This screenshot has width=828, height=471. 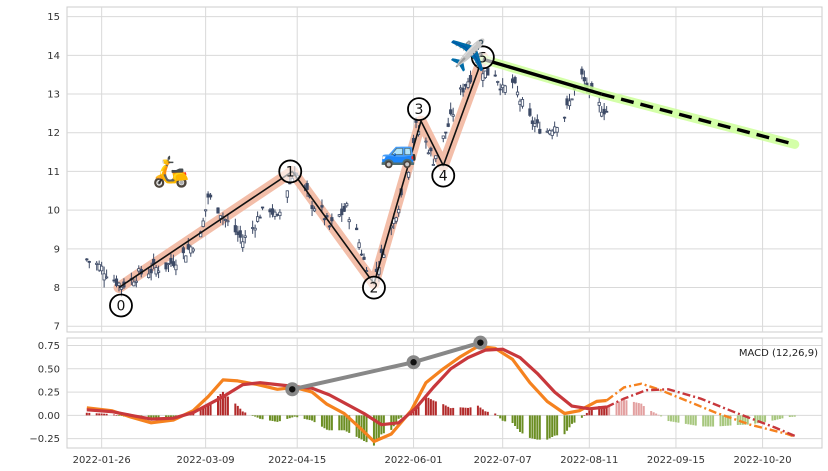 What do you see at coordinates (701, 413) in the screenshot?
I see `signal-projection-line` at bounding box center [701, 413].